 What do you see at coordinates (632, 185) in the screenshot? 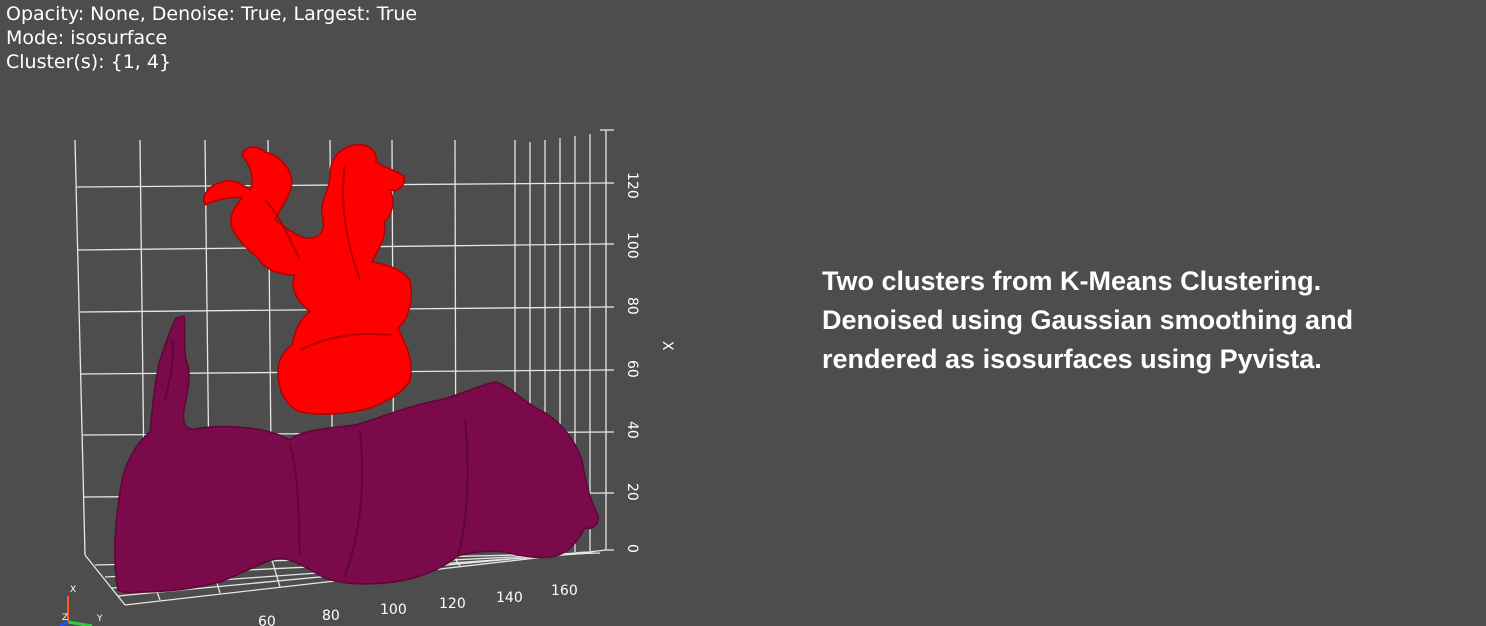
I see `vertical-axis-tick: 120` at bounding box center [632, 185].